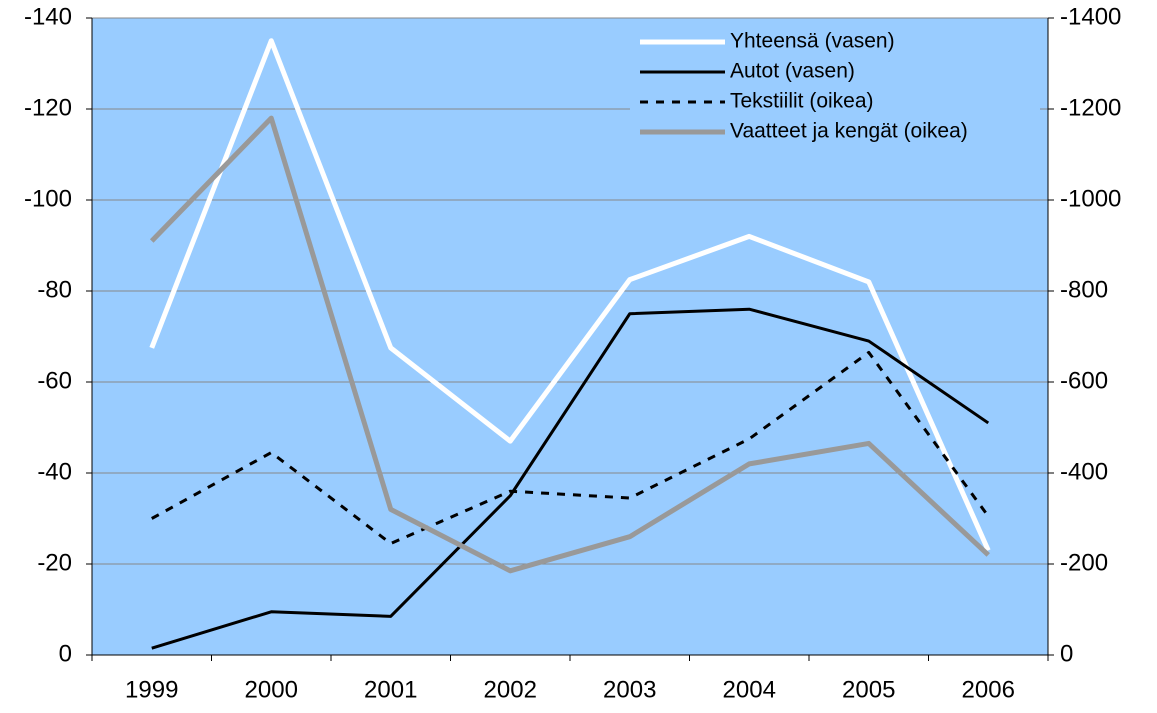  Describe the element at coordinates (54, 471) in the screenshot. I see `y-tick-label: -40` at that location.